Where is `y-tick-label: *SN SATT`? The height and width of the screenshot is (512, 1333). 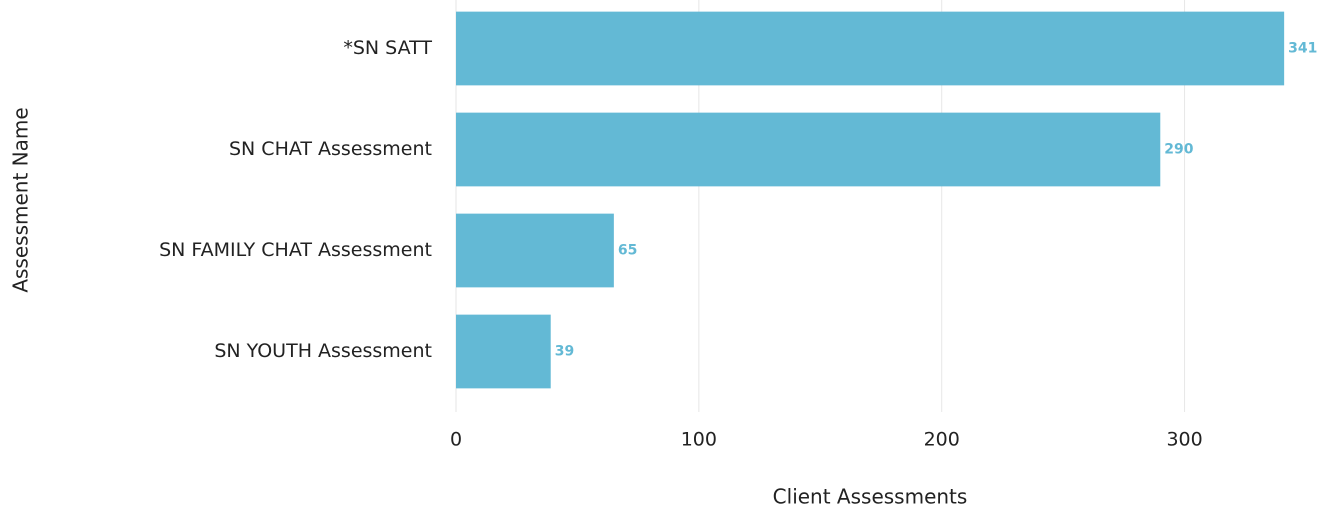 y-tick-label: *SN SATT is located at coordinates (387, 48).